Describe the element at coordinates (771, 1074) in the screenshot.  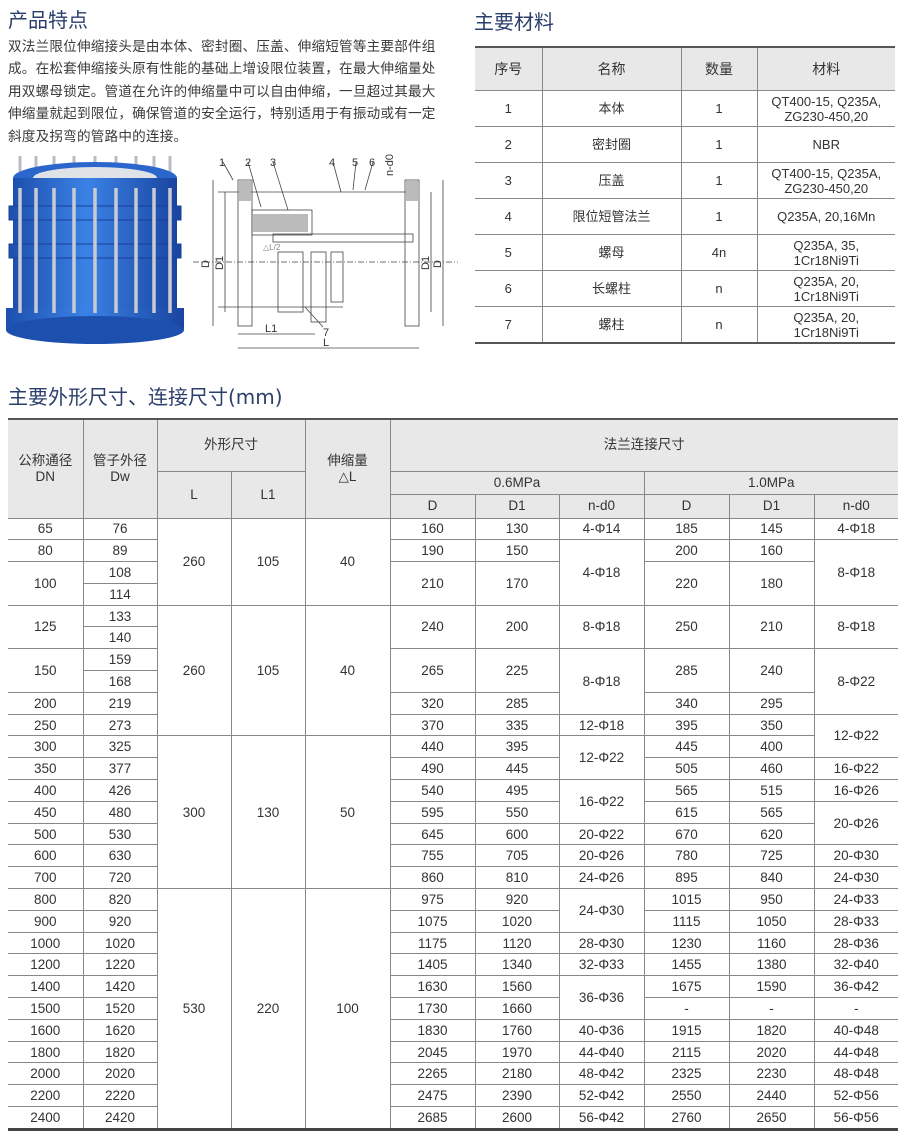
I see `table-cell: 2230` at that location.